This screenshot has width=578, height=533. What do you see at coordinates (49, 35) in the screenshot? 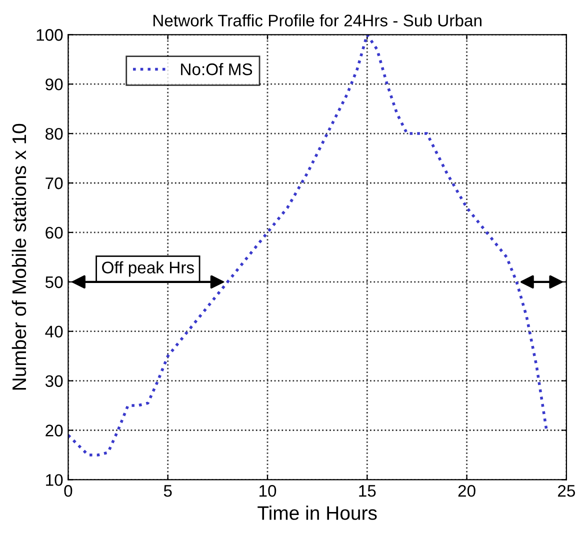
I see `y-tick-label: 100` at bounding box center [49, 35].